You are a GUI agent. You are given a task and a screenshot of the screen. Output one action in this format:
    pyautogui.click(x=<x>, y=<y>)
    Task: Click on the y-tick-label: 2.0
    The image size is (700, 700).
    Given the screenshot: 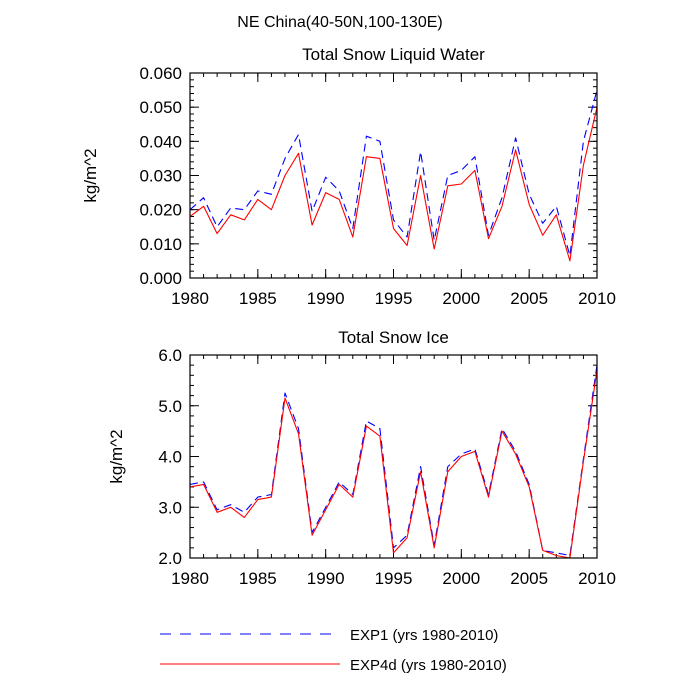 What is the action you would take?
    pyautogui.click(x=170, y=558)
    